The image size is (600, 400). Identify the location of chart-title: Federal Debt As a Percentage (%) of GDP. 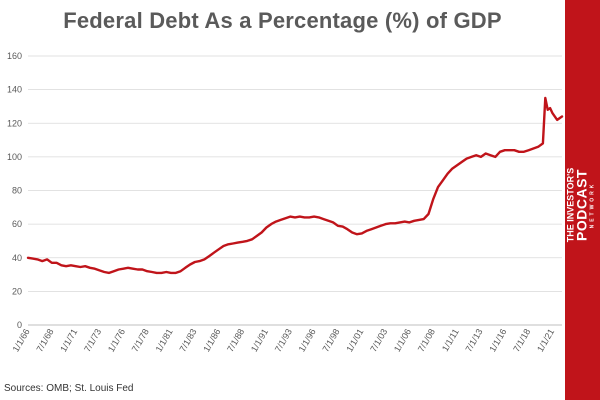
(282, 20).